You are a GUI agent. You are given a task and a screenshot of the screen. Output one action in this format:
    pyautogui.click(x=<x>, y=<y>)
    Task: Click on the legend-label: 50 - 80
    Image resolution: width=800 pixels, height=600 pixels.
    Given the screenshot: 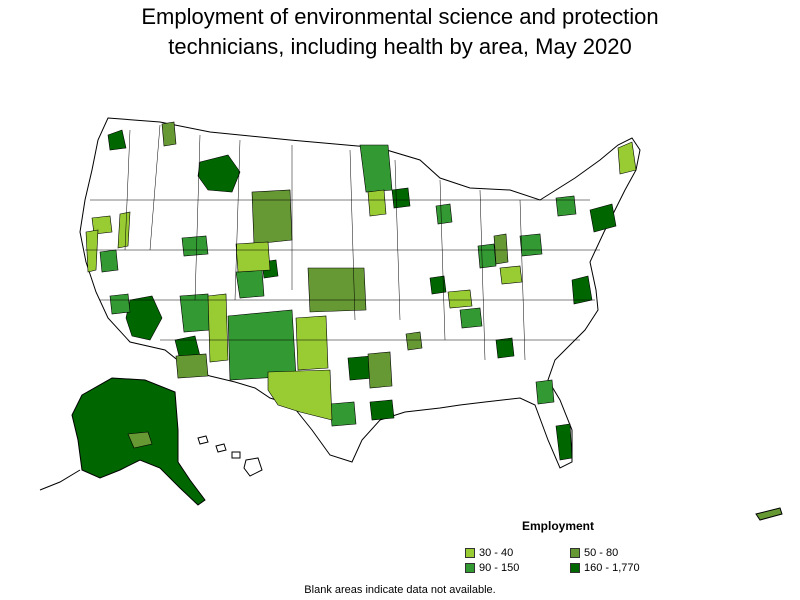 What is the action you would take?
    pyautogui.click(x=601, y=553)
    